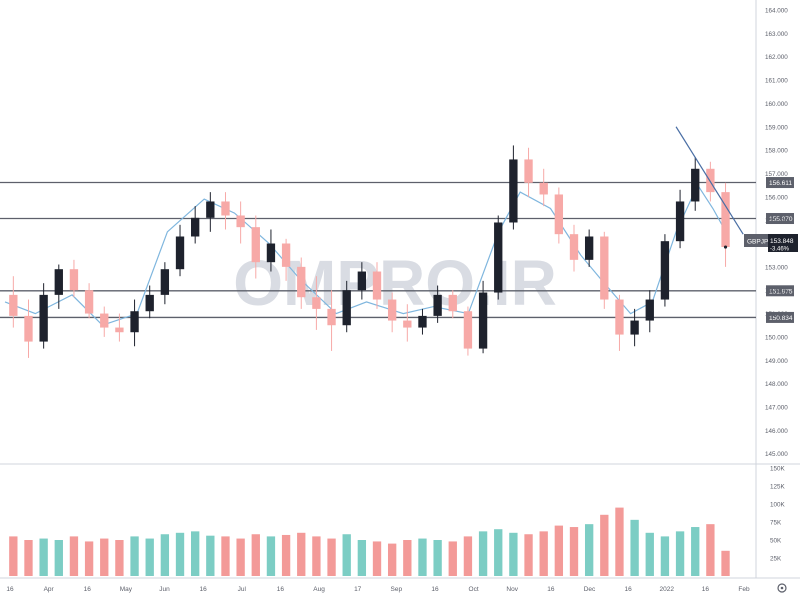  I want to click on symbol-price-badge: GBPJPY 153.848 -3.46%, so click(771, 243).